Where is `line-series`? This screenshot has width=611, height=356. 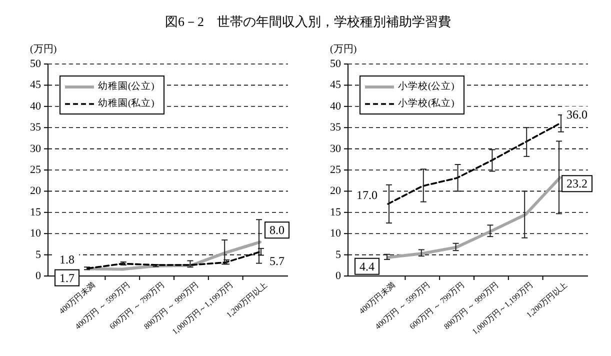
line-series is located at coordinates (474, 217).